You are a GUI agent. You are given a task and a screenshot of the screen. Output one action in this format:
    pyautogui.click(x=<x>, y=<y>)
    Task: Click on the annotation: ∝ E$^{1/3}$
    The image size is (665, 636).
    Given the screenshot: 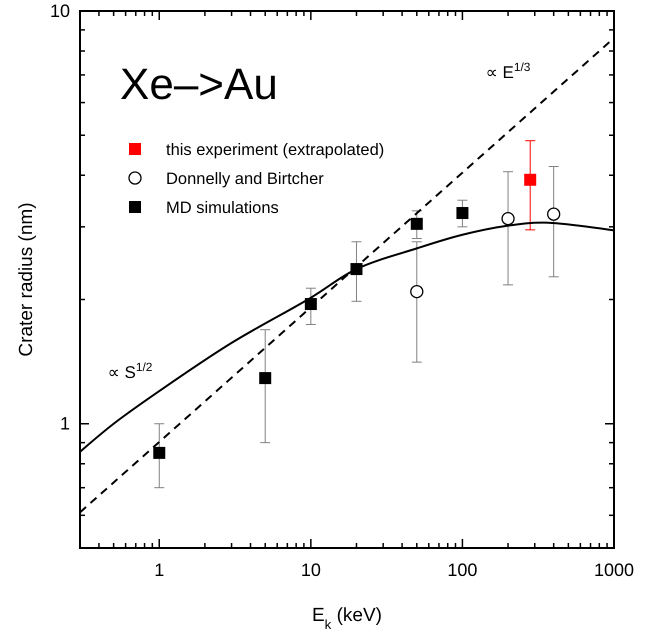 What is the action you would take?
    pyautogui.click(x=508, y=71)
    